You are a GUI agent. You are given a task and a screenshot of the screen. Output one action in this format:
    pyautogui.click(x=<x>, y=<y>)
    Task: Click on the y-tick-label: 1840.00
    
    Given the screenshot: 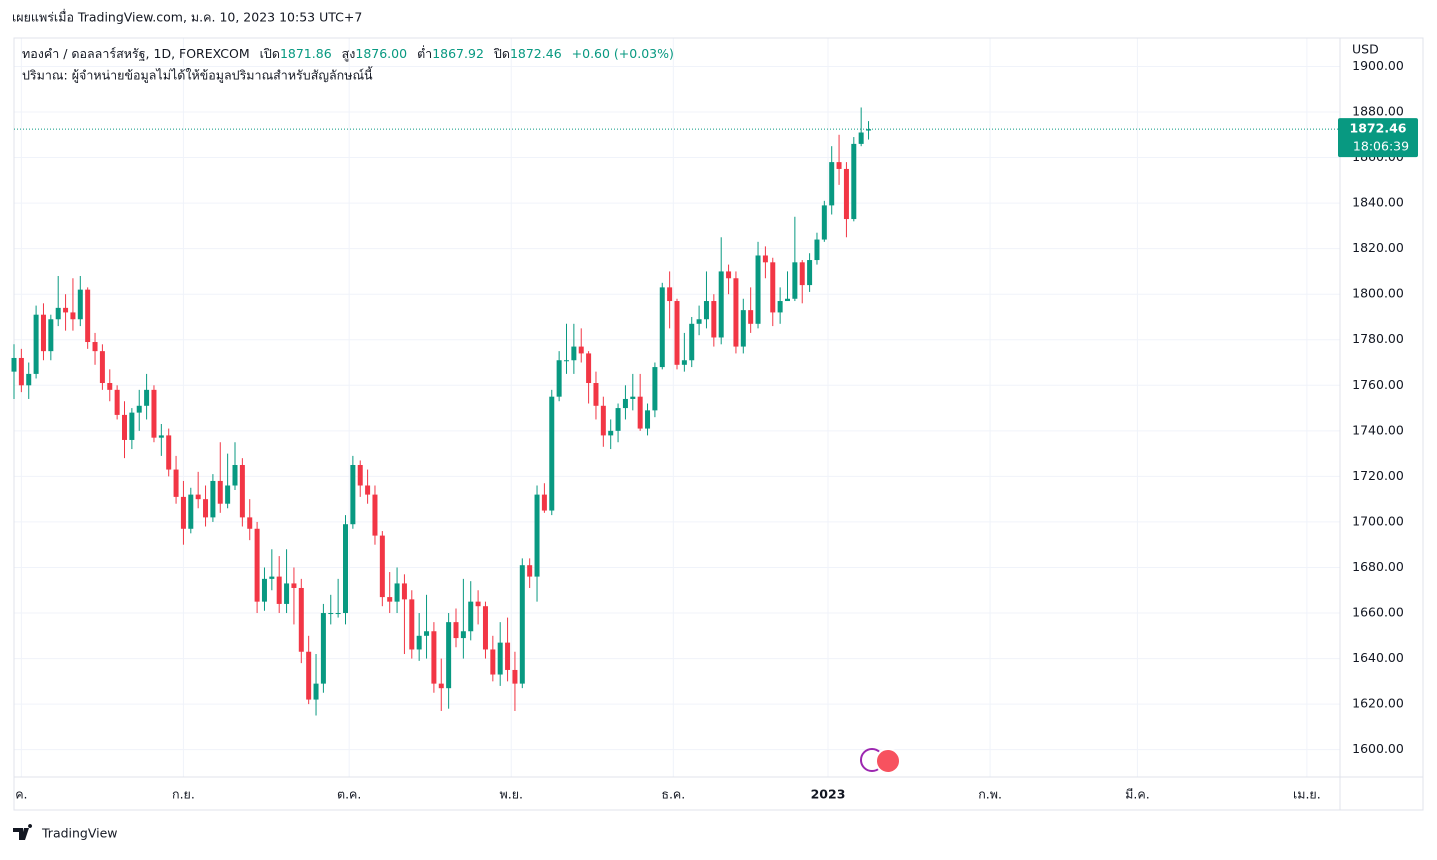 What is the action you would take?
    pyautogui.click(x=1378, y=202)
    